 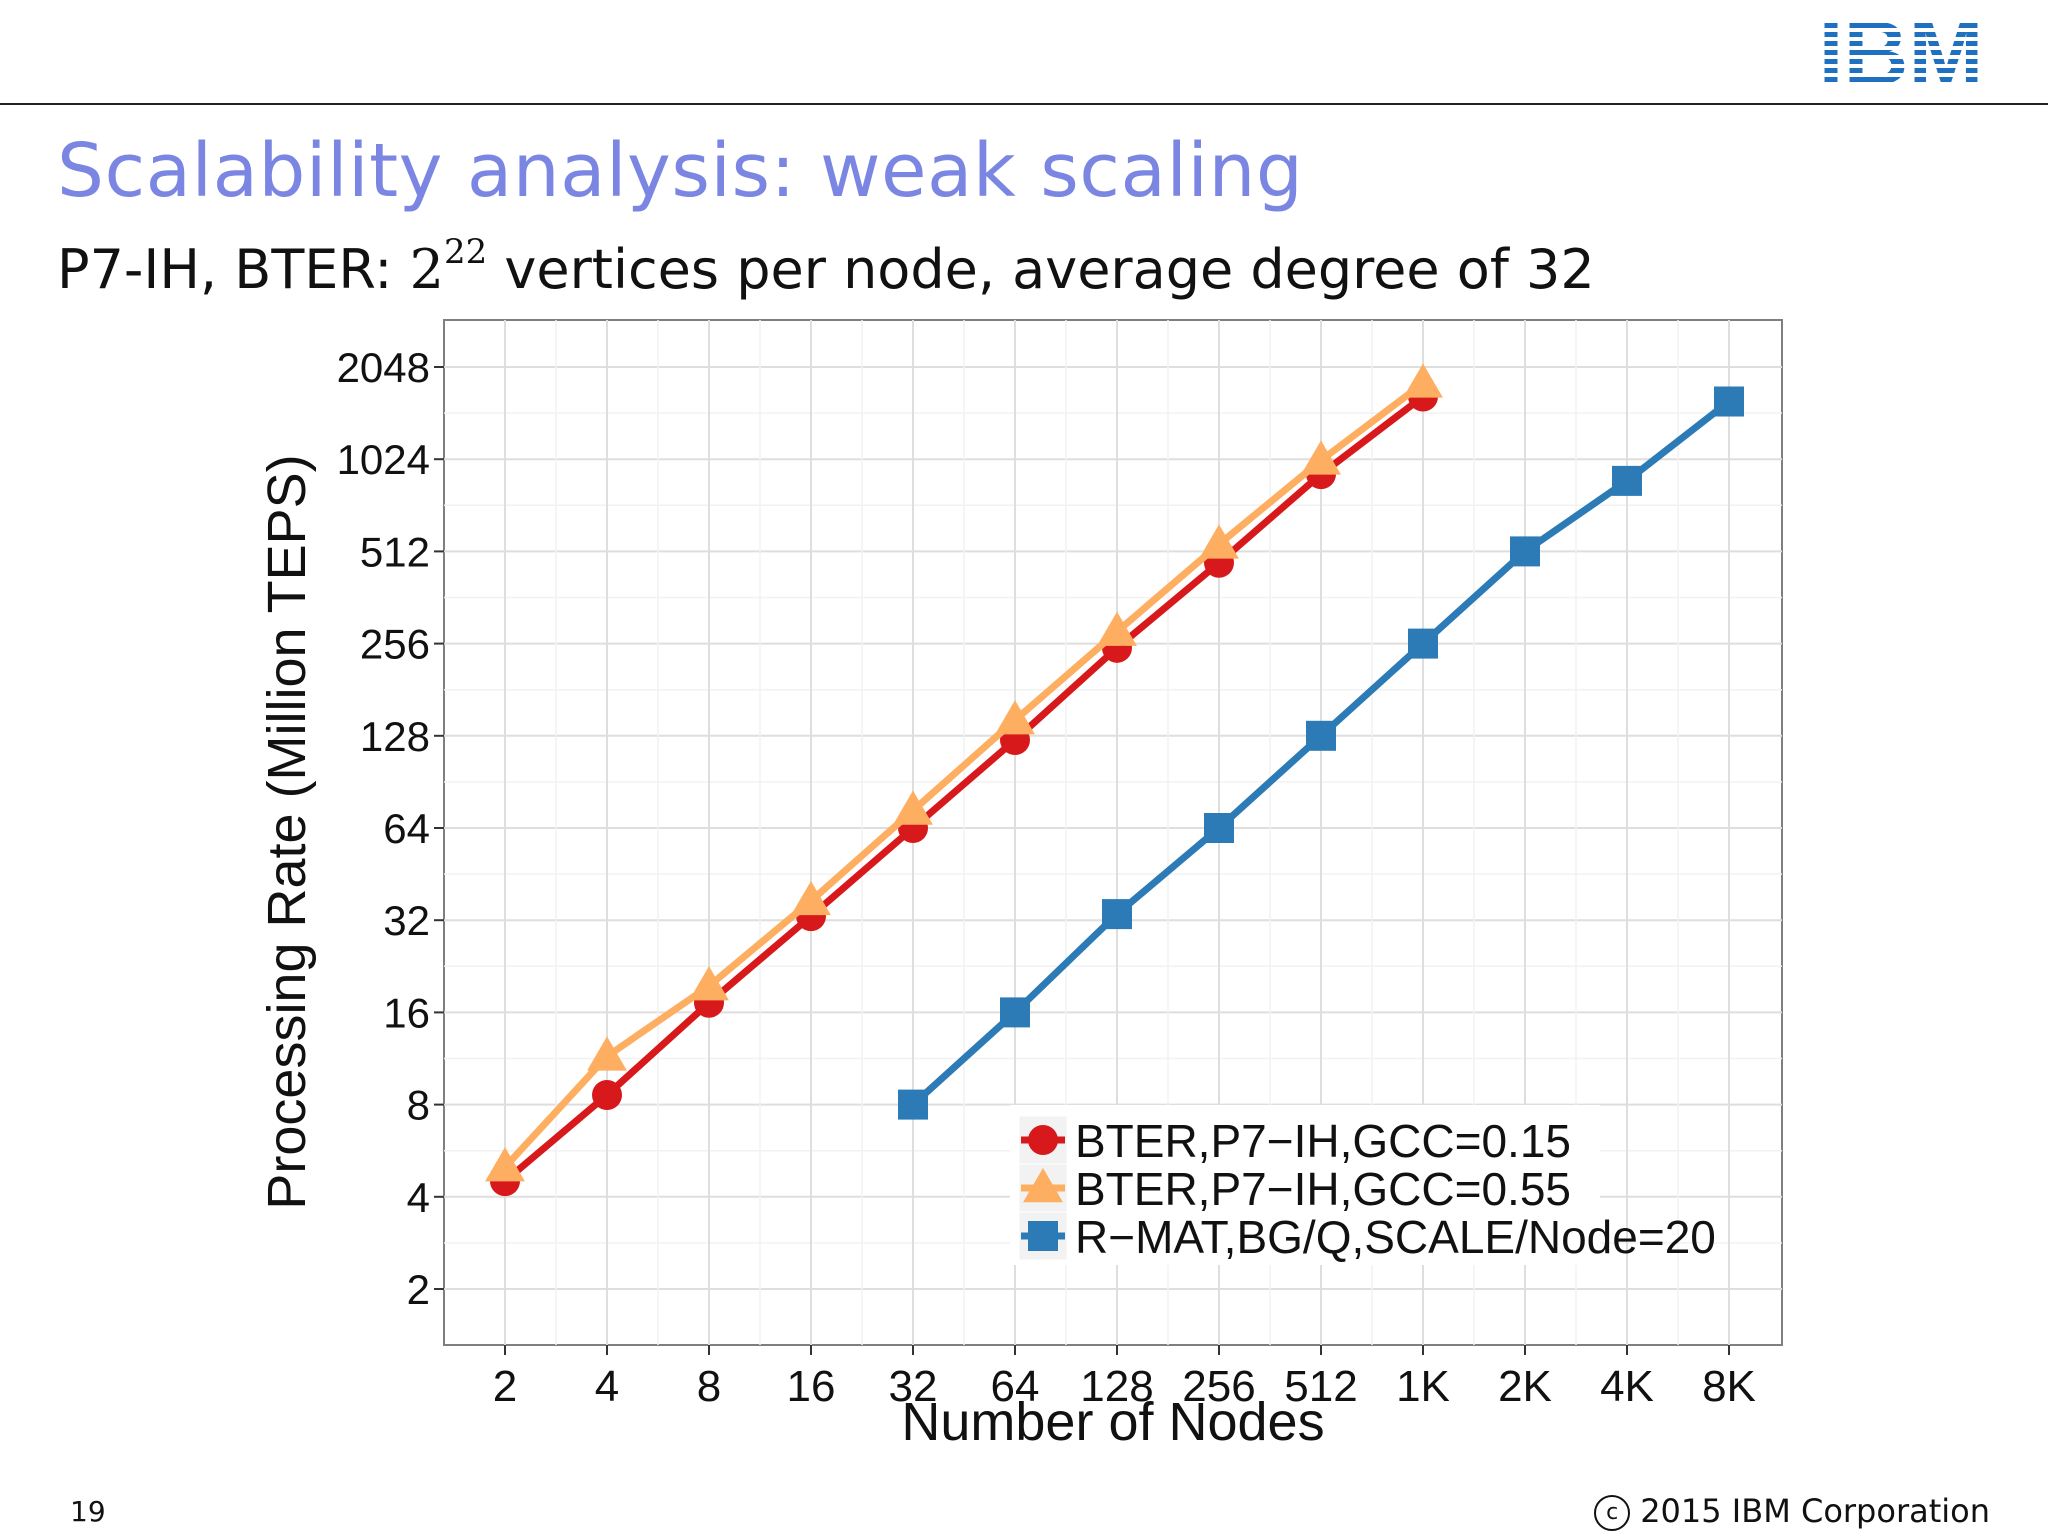 I want to click on x-tick-label: 4K, so click(x=1627, y=1386).